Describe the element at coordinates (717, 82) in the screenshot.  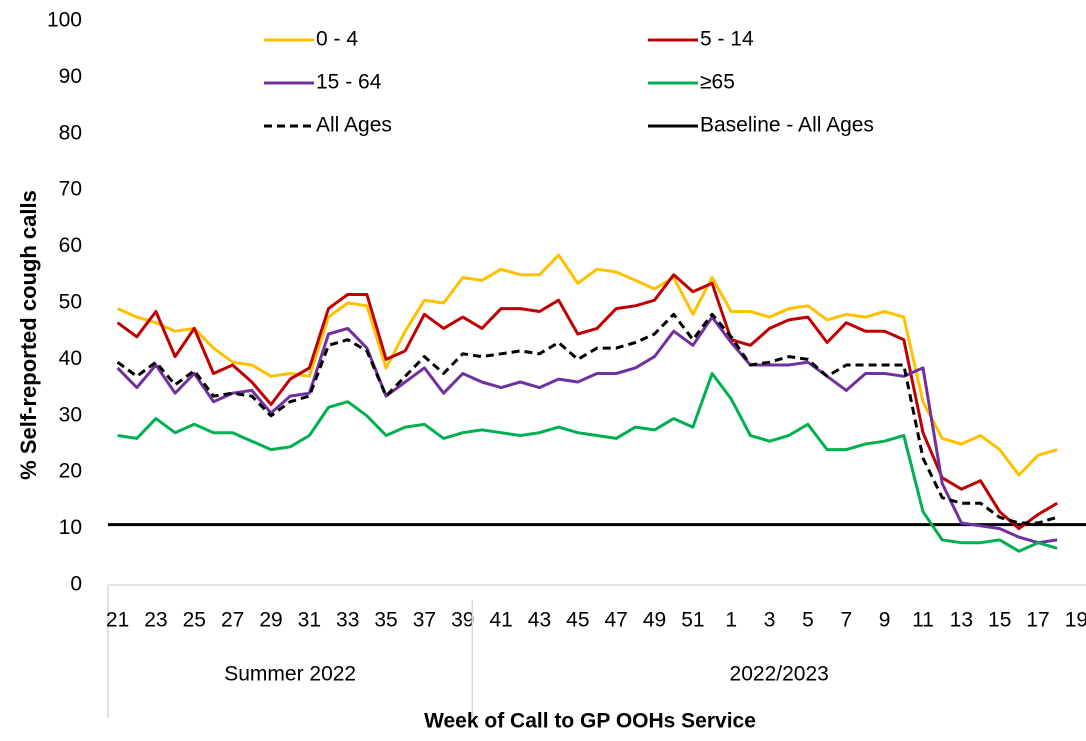
I see `legend-label: ≥65` at that location.